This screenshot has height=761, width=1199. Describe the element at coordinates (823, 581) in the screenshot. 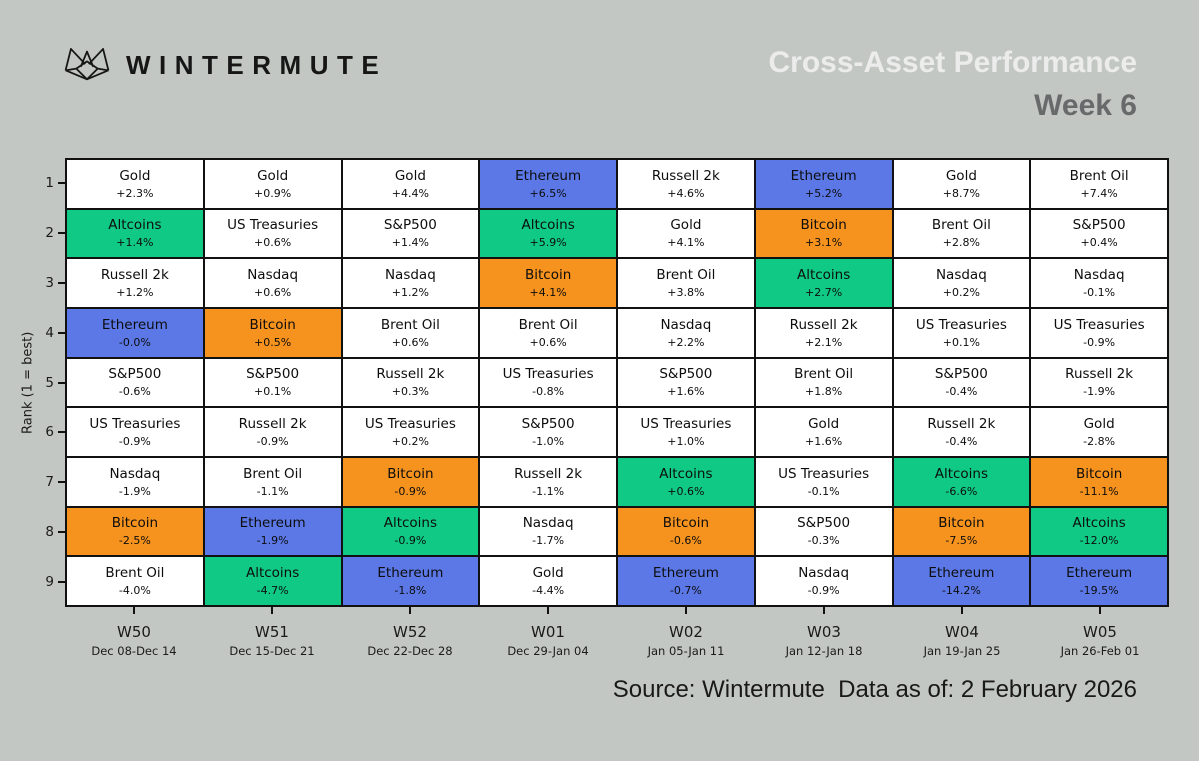

I see `asset-cell: Nasdaq -0.9%` at that location.